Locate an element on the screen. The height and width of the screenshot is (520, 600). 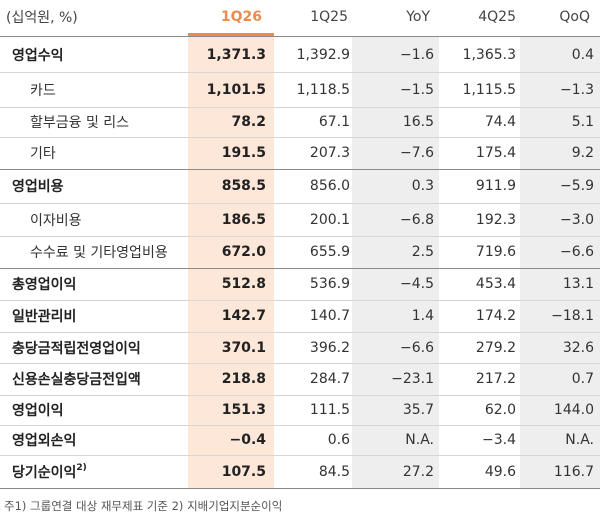
table-row: 당기순이익 2) 107.5 84.5 27.2 49.6 116.7 is located at coordinates (300, 471).